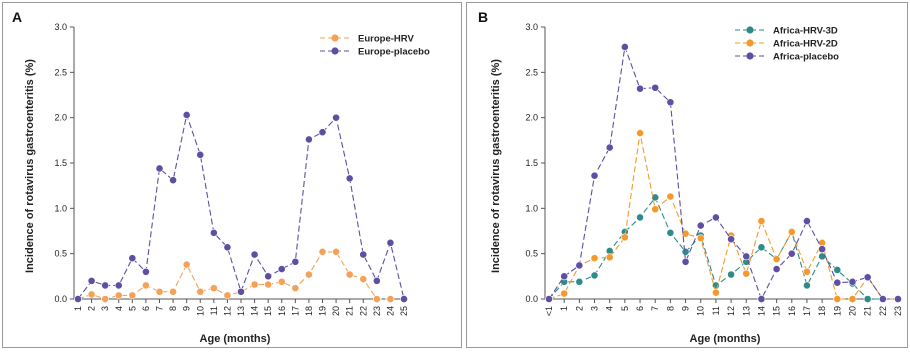 Image resolution: width=910 pixels, height=352 pixels. Describe the element at coordinates (531, 254) in the screenshot. I see `panel-b-y-tick-label: 0.5` at that location.